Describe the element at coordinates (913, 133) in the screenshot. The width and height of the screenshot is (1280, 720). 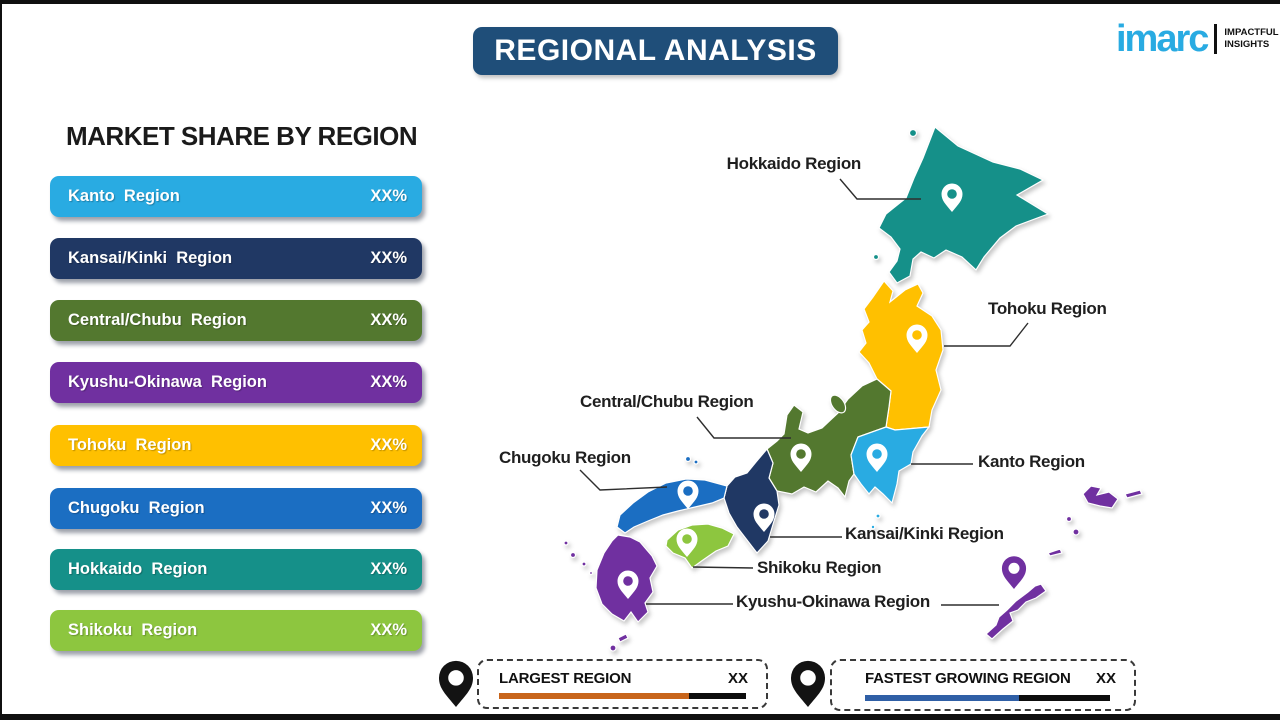
I see `island-rishiri` at that location.